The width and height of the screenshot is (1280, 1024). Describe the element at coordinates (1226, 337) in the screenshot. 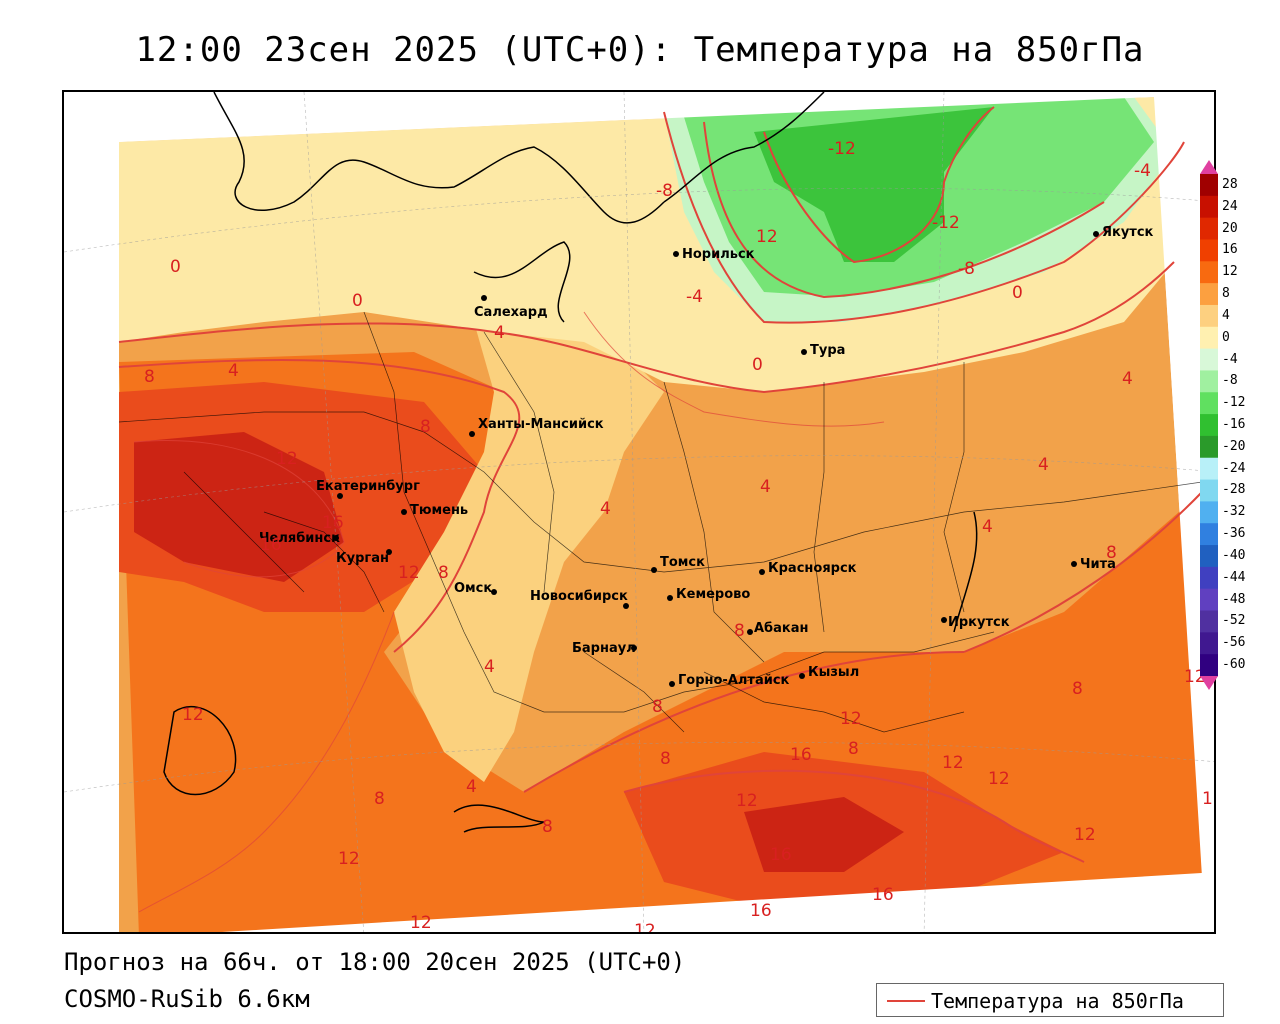

I see `scale-tick-label: 0` at that location.